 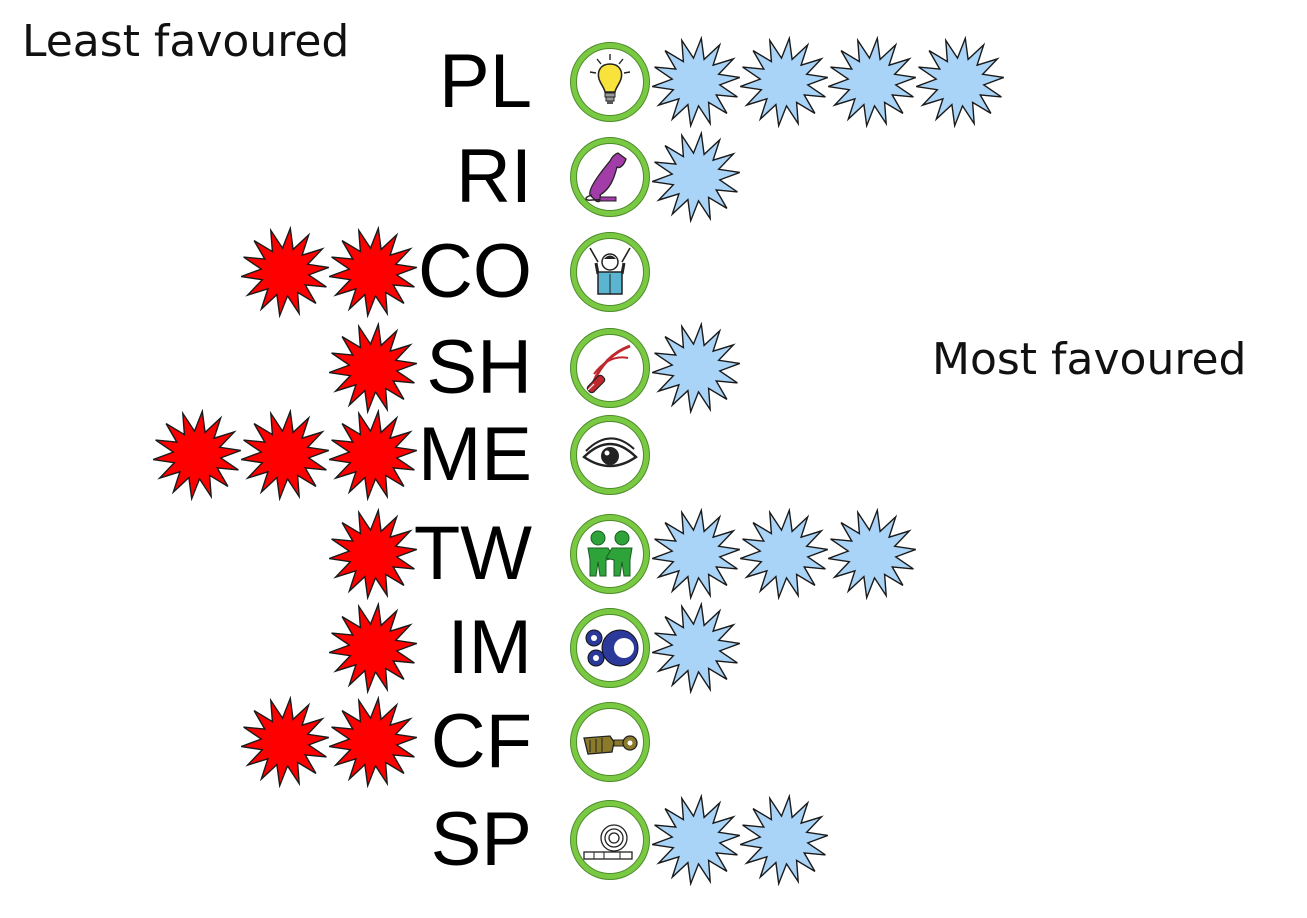 I want to click on conductor-icon, so click(x=610, y=272).